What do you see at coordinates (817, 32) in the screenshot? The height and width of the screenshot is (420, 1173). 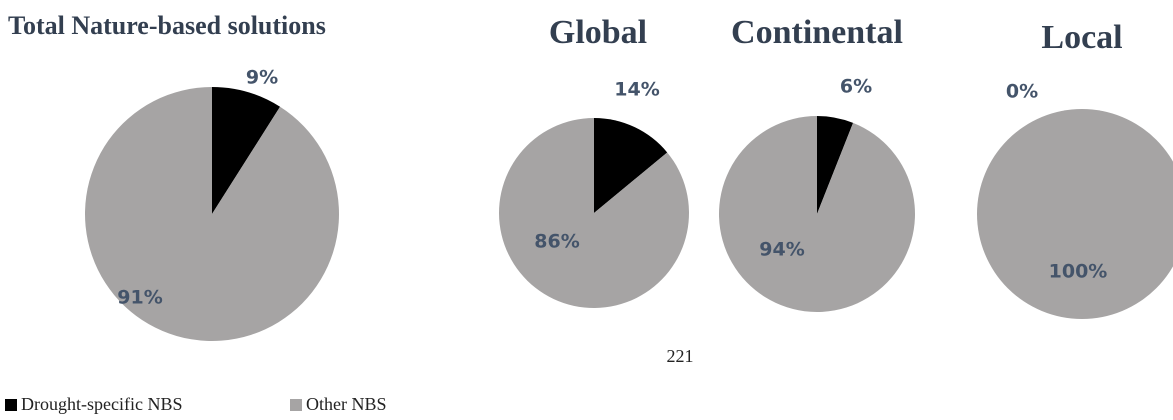 I see `chart-title: Continental` at bounding box center [817, 32].